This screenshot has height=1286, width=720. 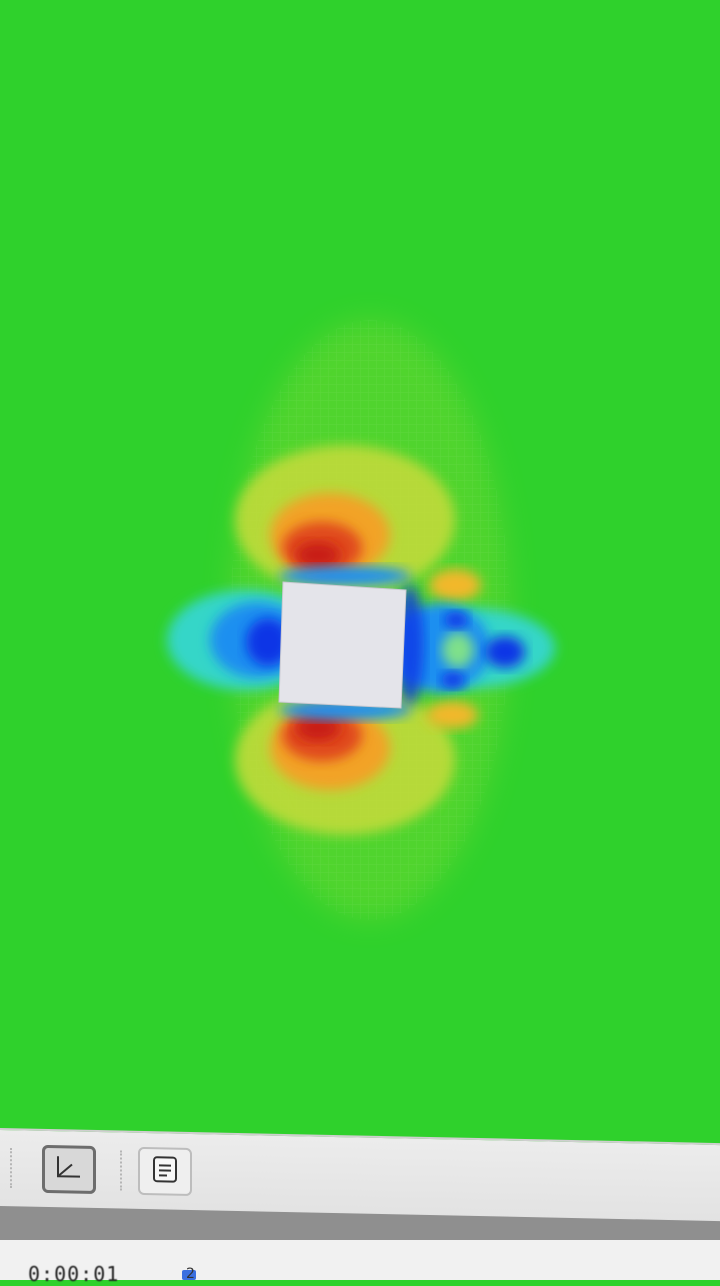 What do you see at coordinates (455, 585) in the screenshot?
I see `upper-trailing-spot` at bounding box center [455, 585].